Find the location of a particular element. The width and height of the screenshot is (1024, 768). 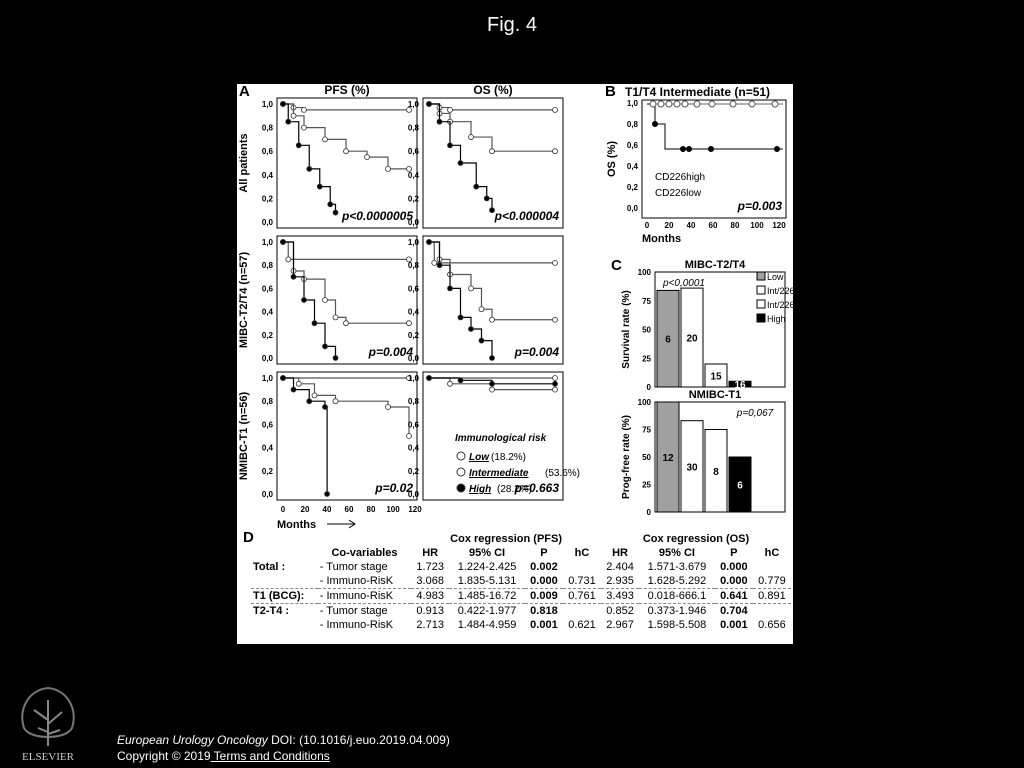

bar-data-label: 16 is located at coordinates (740, 385).